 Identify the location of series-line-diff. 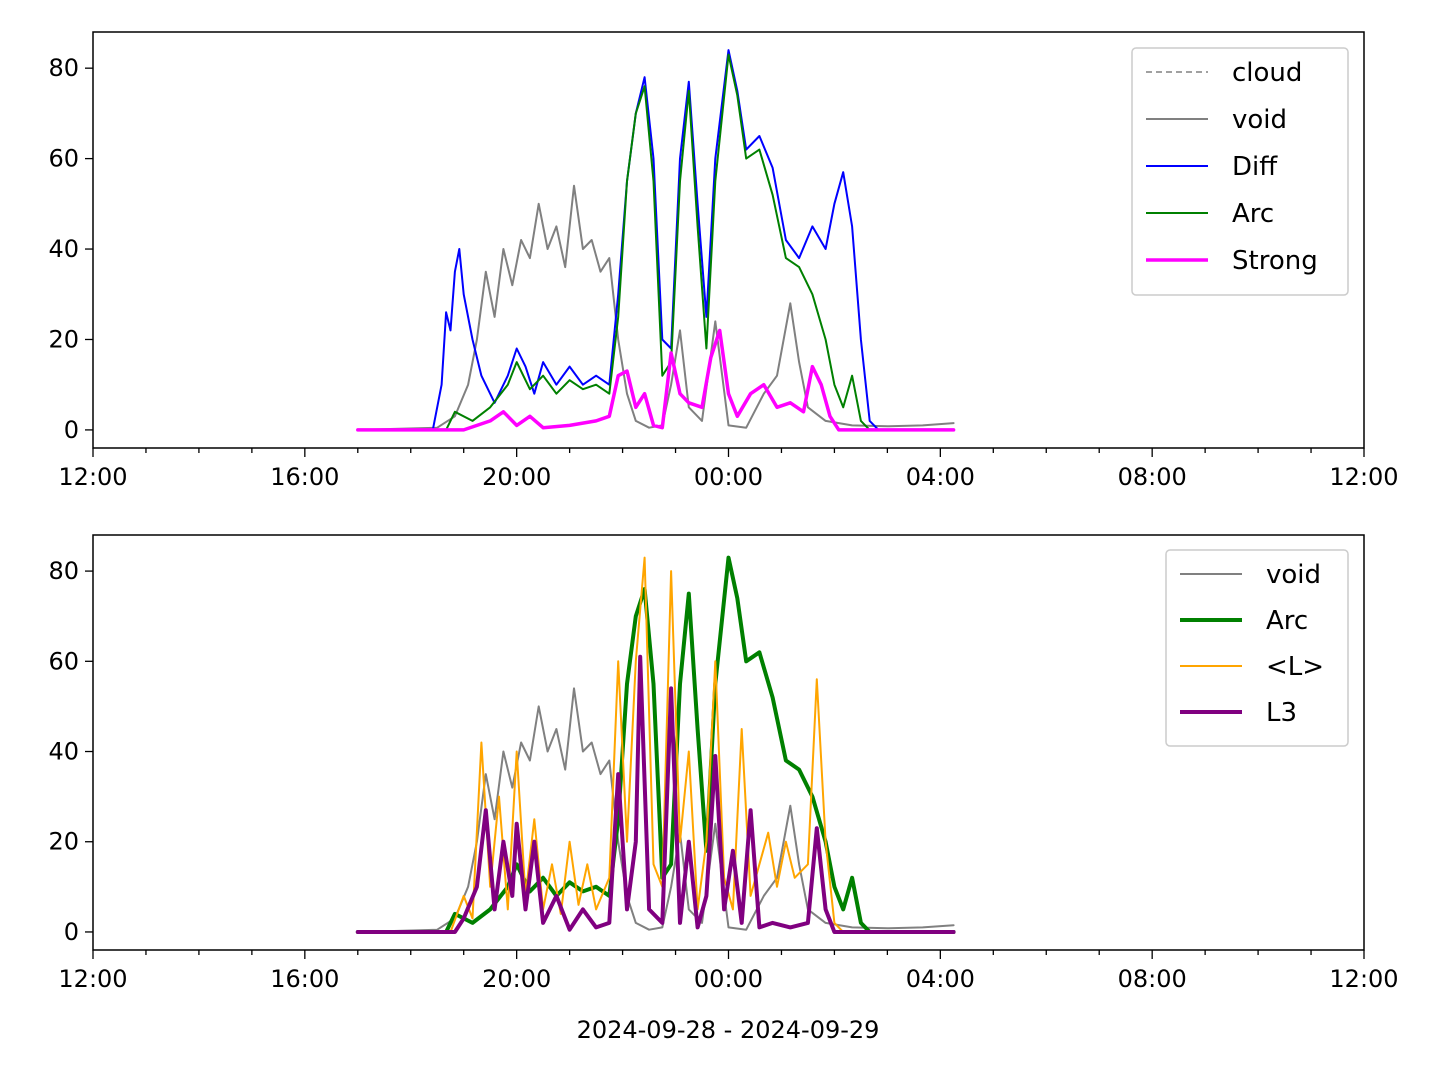
(655, 240).